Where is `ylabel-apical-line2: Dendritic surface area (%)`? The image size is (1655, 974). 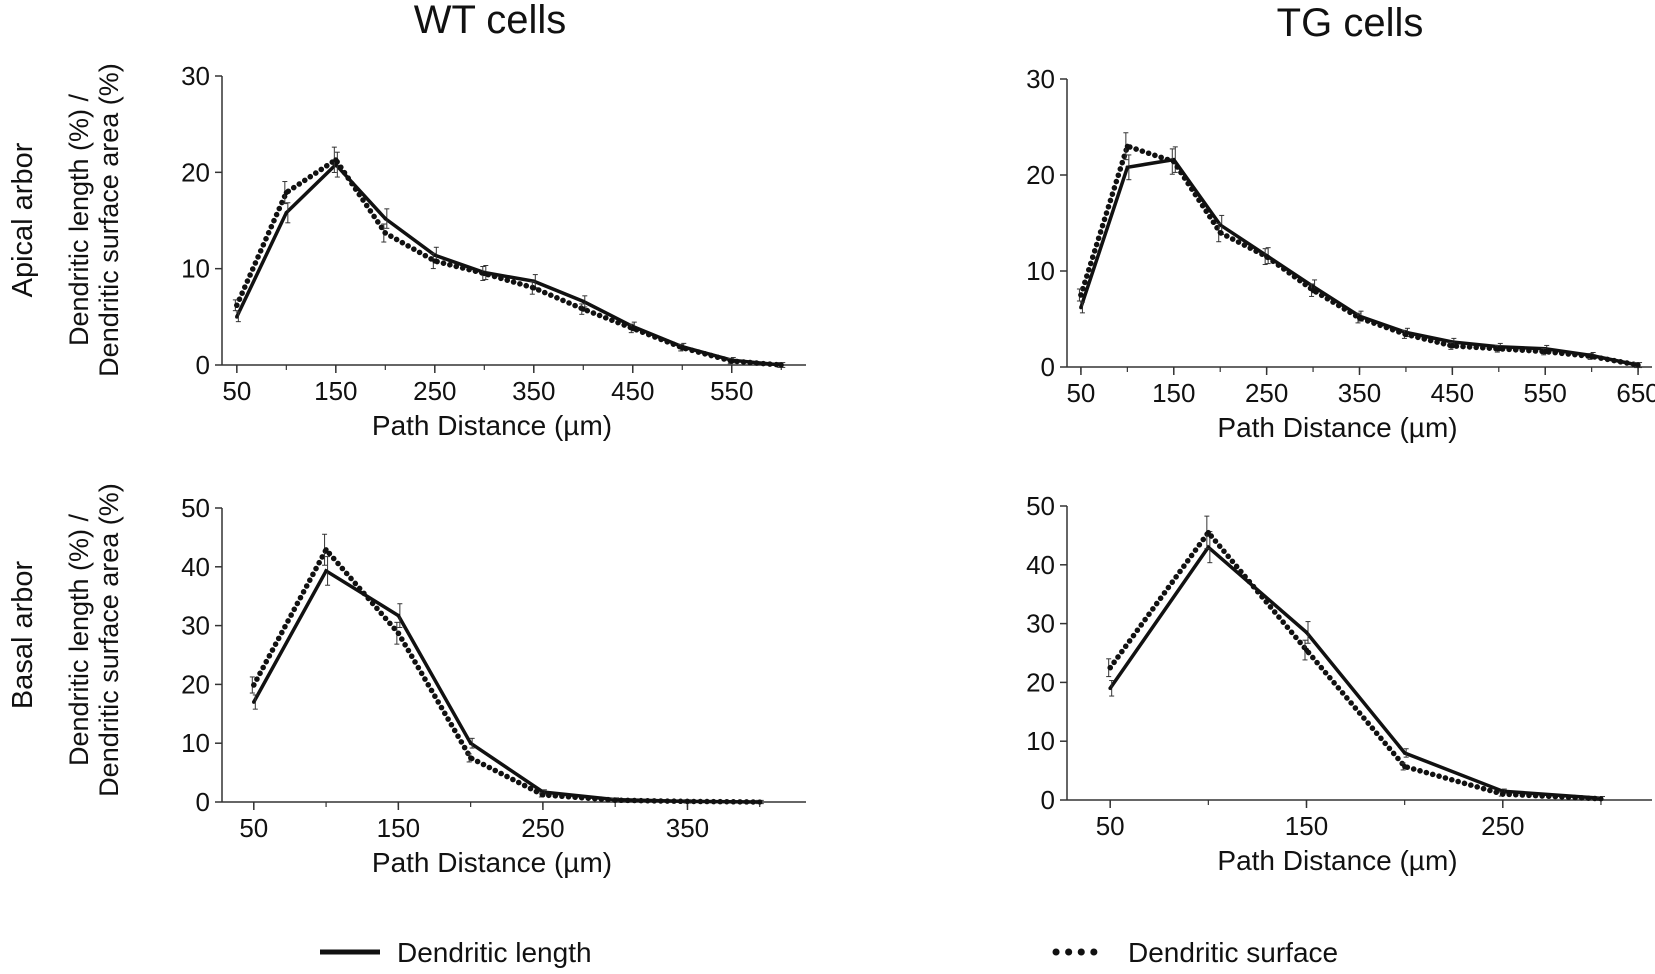 ylabel-apical-line2: Dendritic surface area (%) is located at coordinates (109, 220).